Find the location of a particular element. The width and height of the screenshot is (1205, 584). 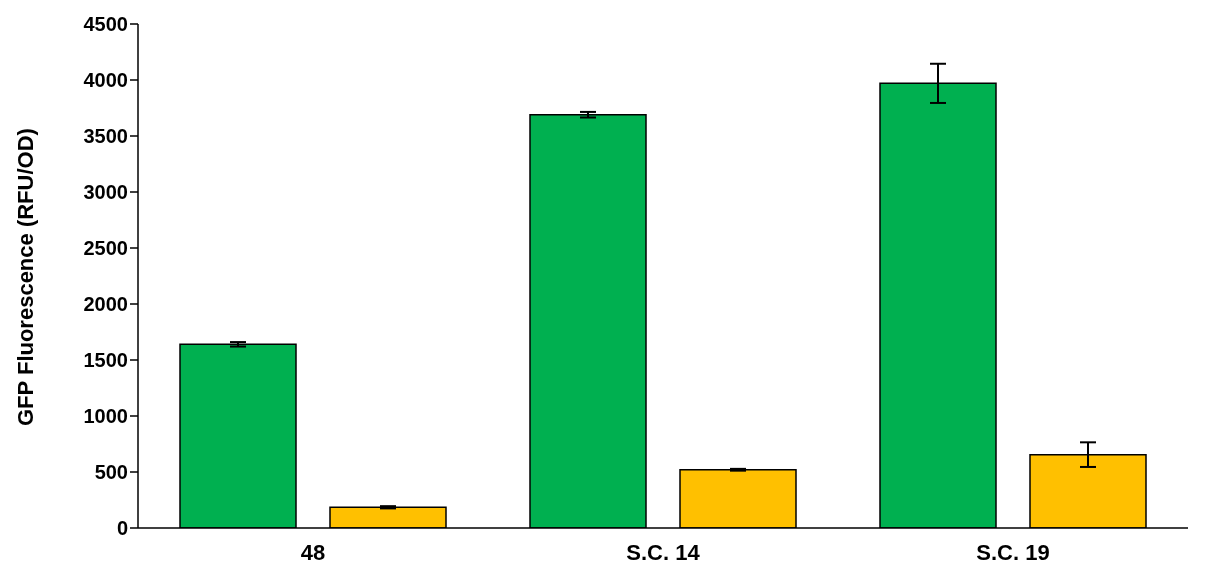

y-tick-label: 500 is located at coordinates (111, 472).